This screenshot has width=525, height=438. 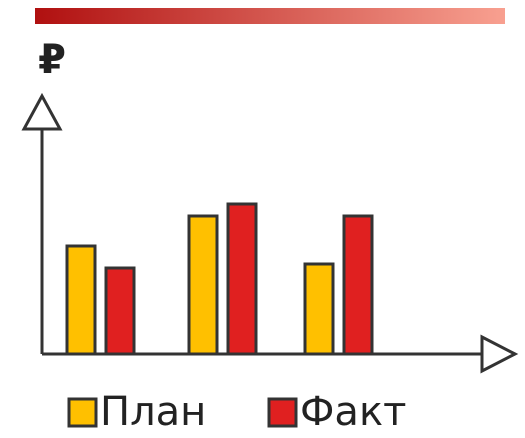 I want to click on legend: План Факт, so click(x=236, y=412).